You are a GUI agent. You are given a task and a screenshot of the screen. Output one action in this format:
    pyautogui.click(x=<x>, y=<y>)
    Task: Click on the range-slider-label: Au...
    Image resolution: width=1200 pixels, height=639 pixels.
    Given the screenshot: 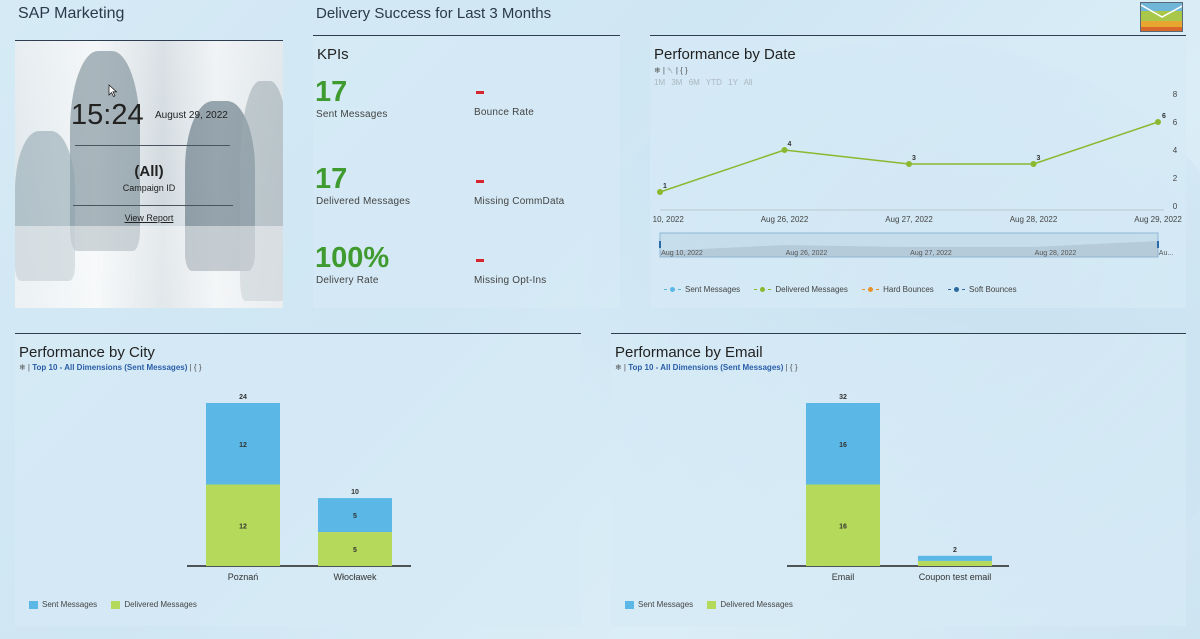 What is the action you would take?
    pyautogui.click(x=1166, y=253)
    